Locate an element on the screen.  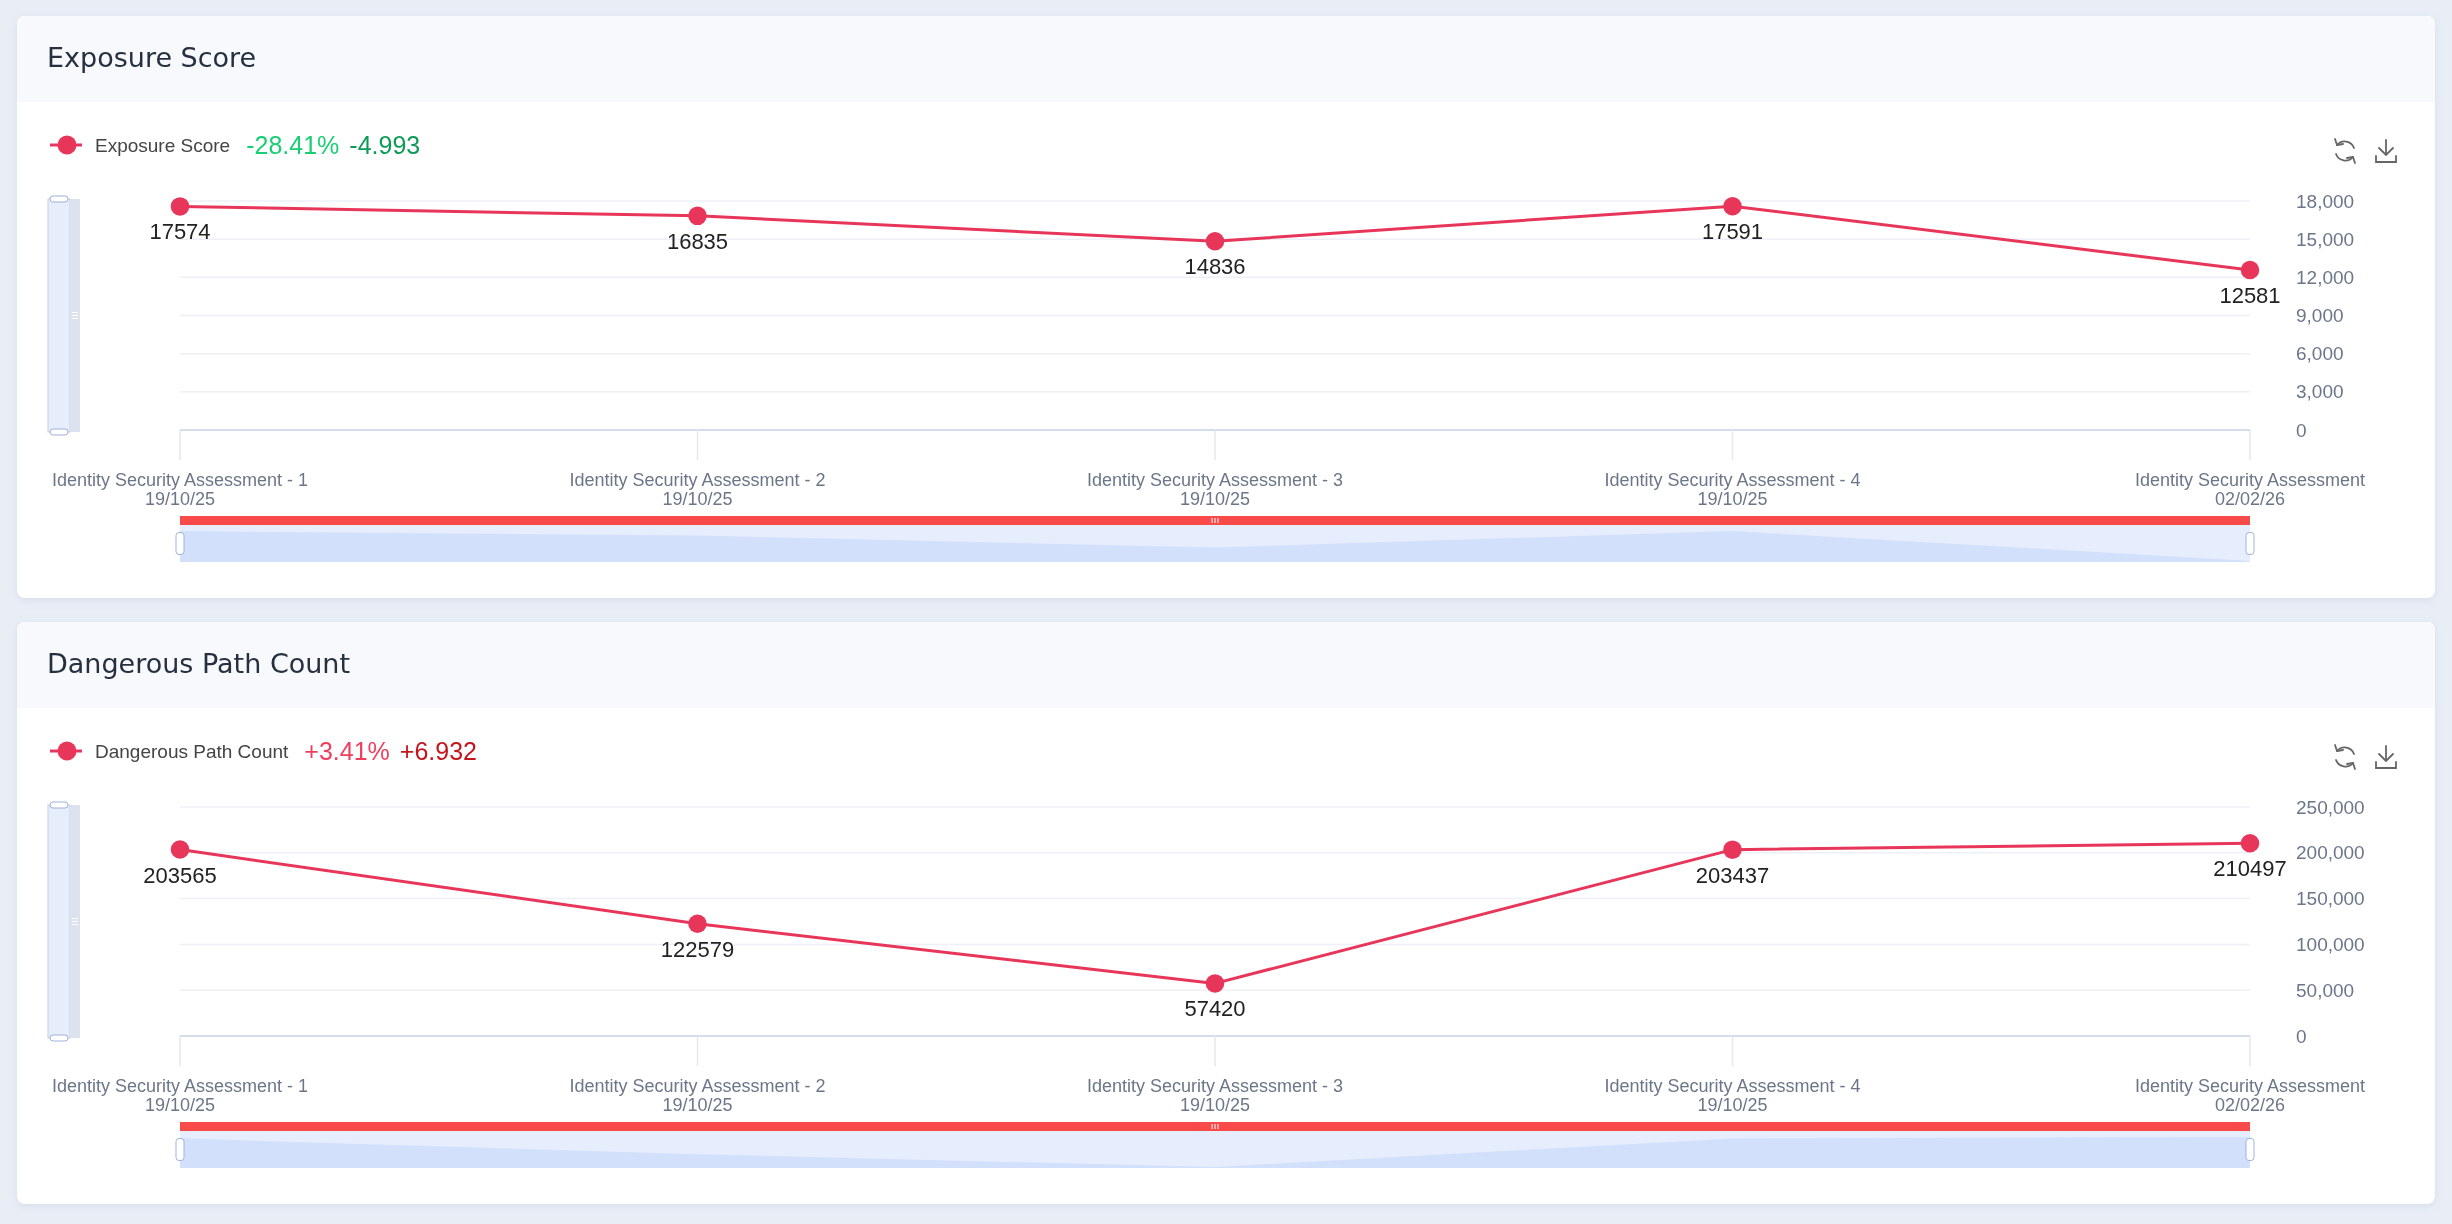
data-label: 210497 is located at coordinates (2250, 869).